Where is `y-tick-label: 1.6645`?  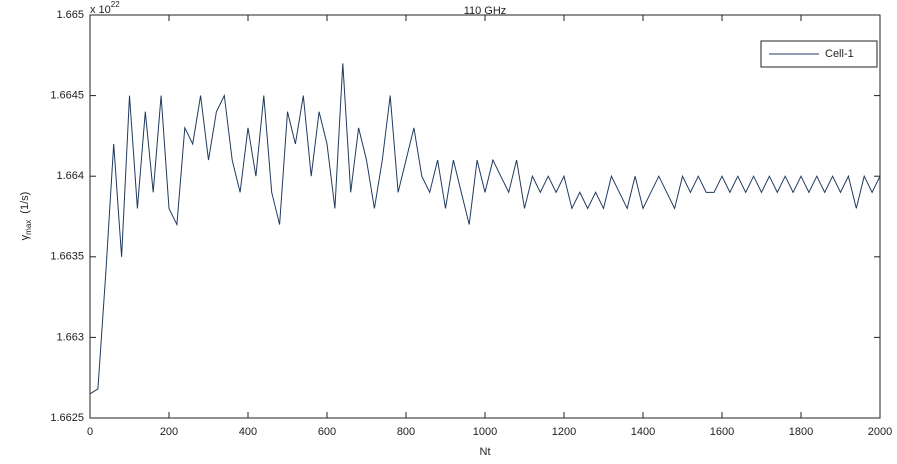 y-tick-label: 1.6645 is located at coordinates (67, 96).